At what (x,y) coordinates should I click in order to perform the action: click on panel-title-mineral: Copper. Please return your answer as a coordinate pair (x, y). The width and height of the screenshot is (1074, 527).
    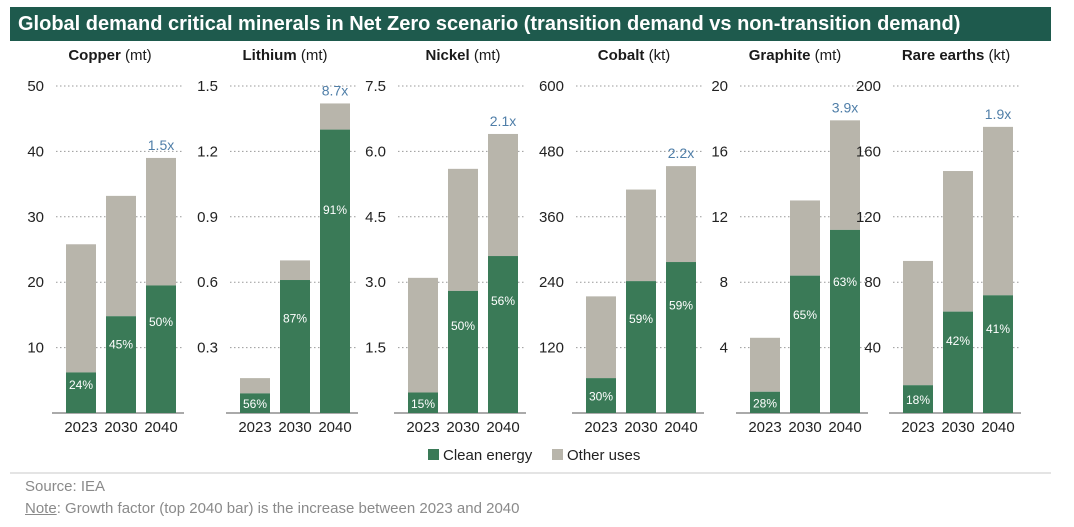
    Looking at the image, I should click on (94, 55).